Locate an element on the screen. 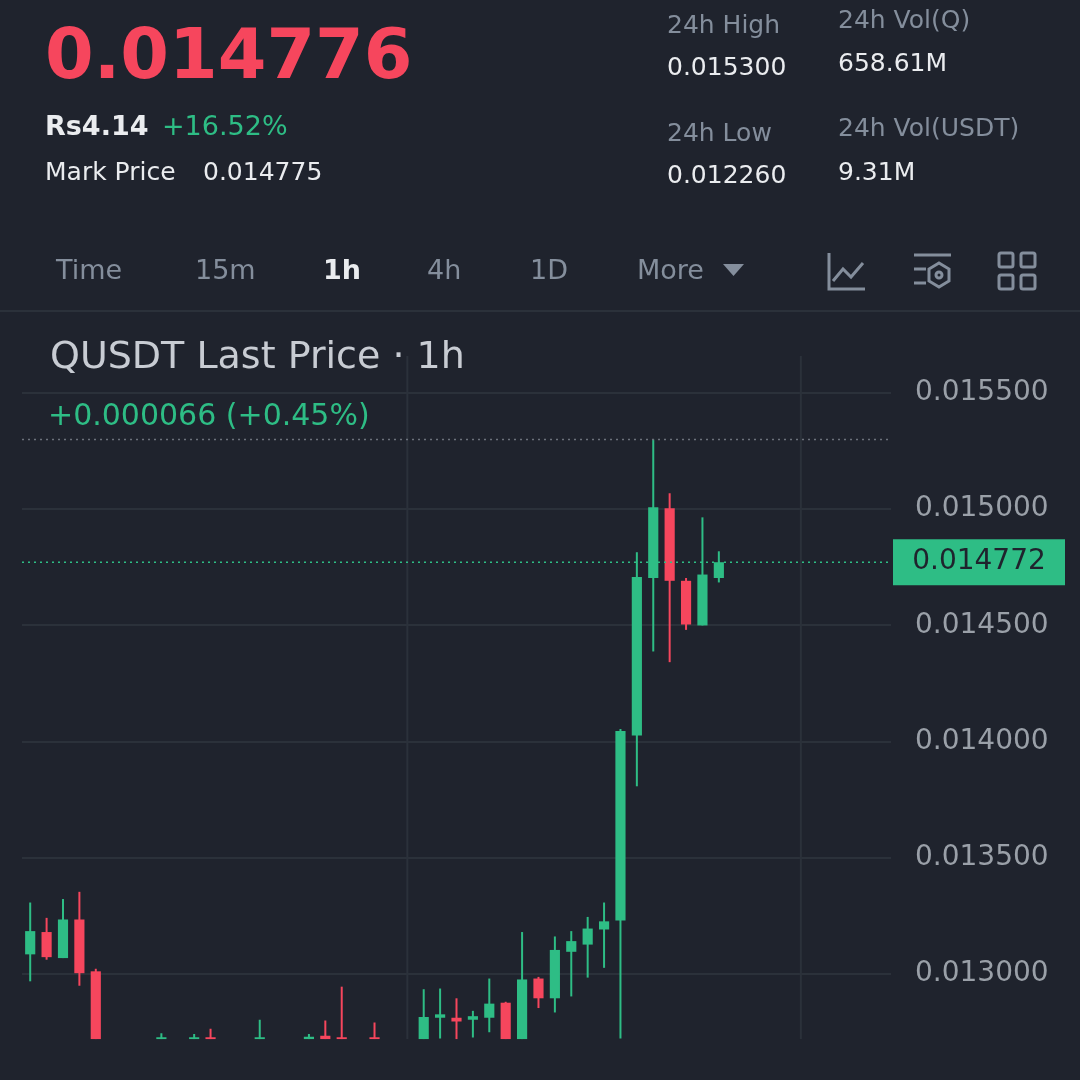 This screenshot has height=1080, width=1080. text: 1D is located at coordinates (549, 270).